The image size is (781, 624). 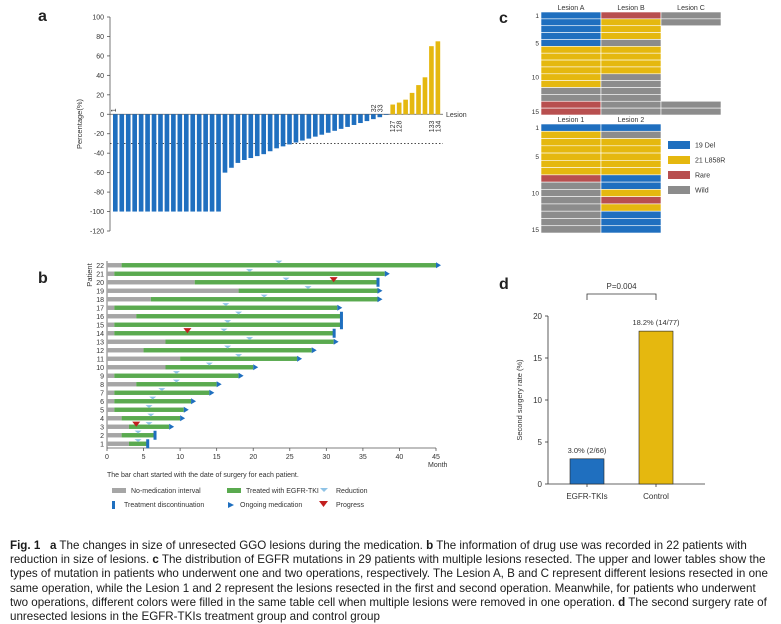 What do you see at coordinates (107, 457) in the screenshot?
I see `b-x-tick-label: 0` at bounding box center [107, 457].